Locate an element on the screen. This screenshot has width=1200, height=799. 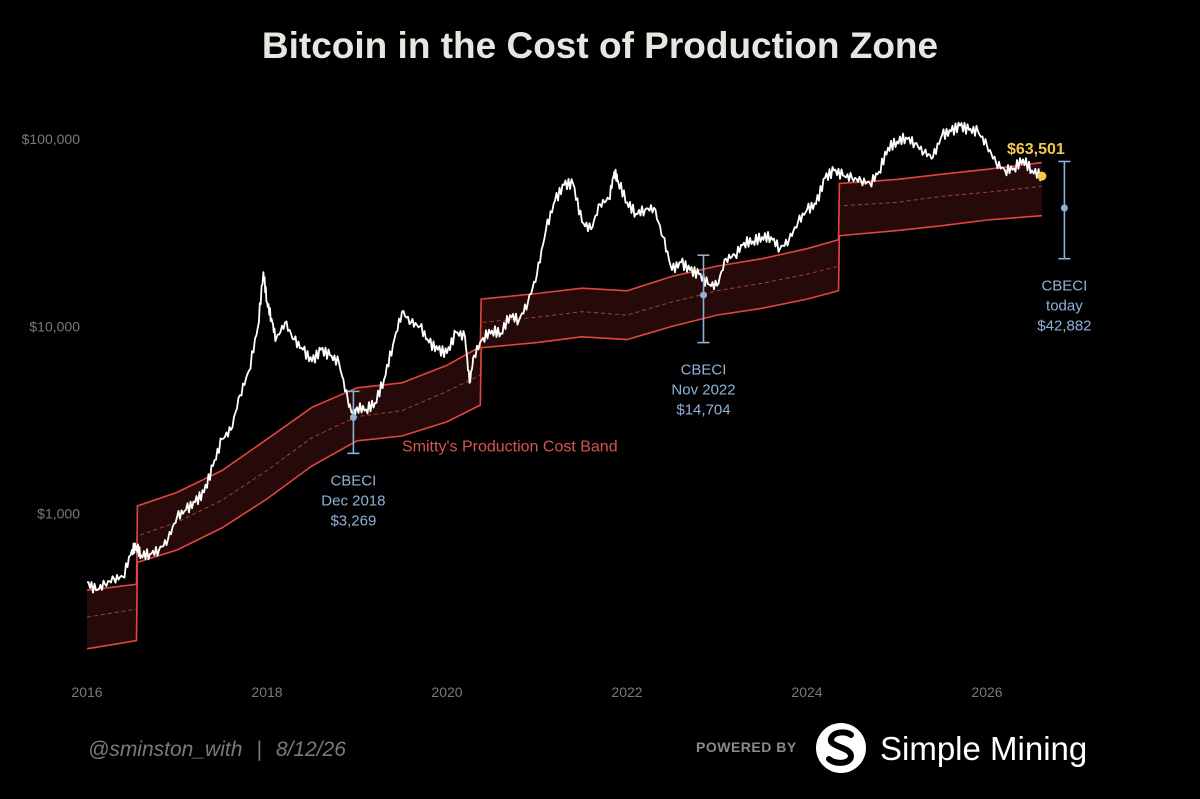
x-tick-label: 2020 is located at coordinates (446, 692).